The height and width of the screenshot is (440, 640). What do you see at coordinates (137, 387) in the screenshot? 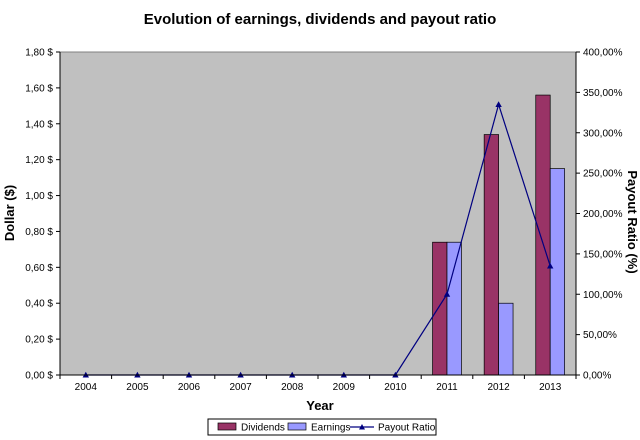
I see `x-tick-label: 2005` at bounding box center [137, 387].